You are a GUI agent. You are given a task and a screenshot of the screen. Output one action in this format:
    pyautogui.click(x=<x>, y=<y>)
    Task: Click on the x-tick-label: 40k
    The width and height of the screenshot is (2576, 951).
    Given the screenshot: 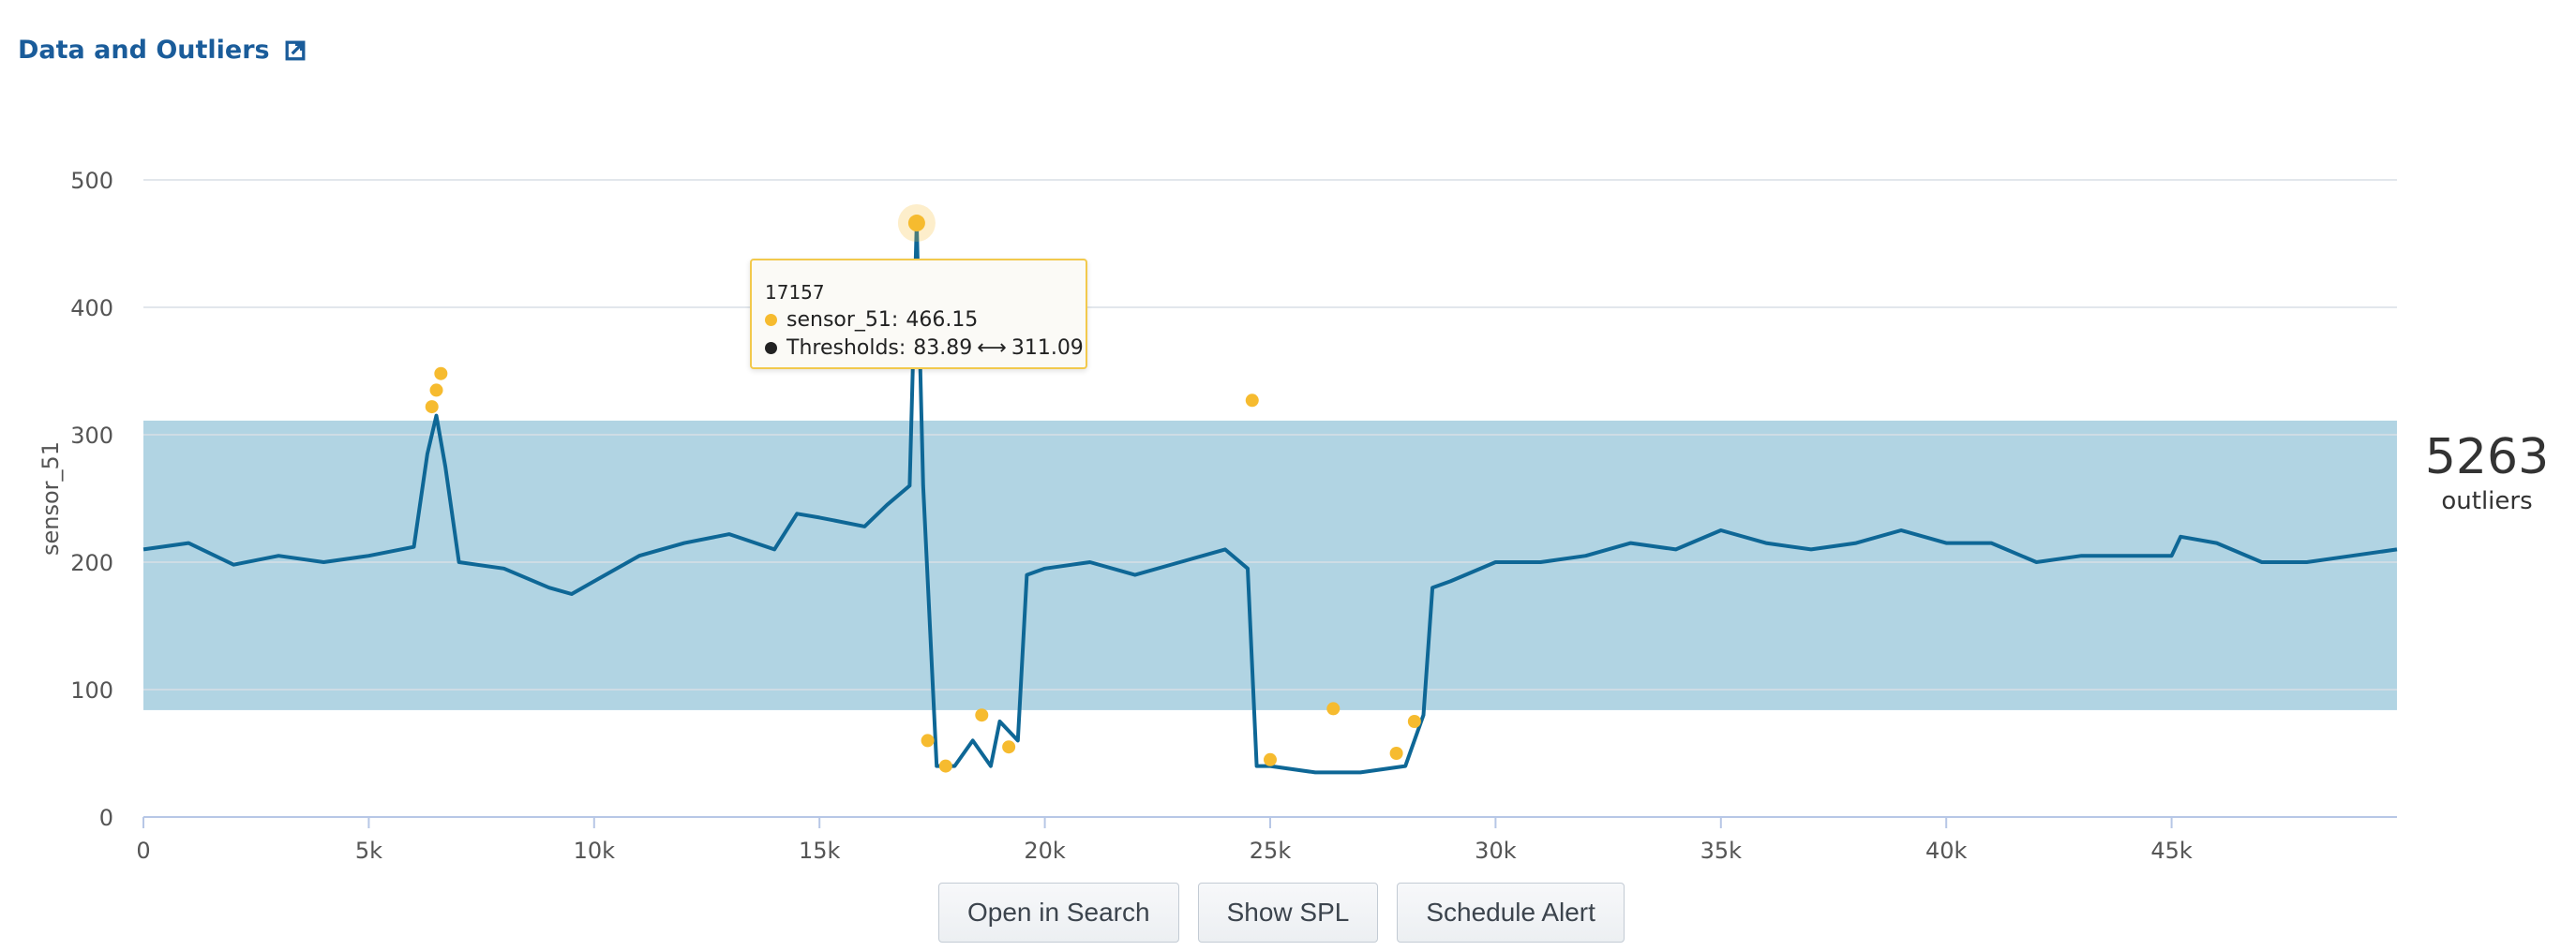 What is the action you would take?
    pyautogui.click(x=1947, y=851)
    